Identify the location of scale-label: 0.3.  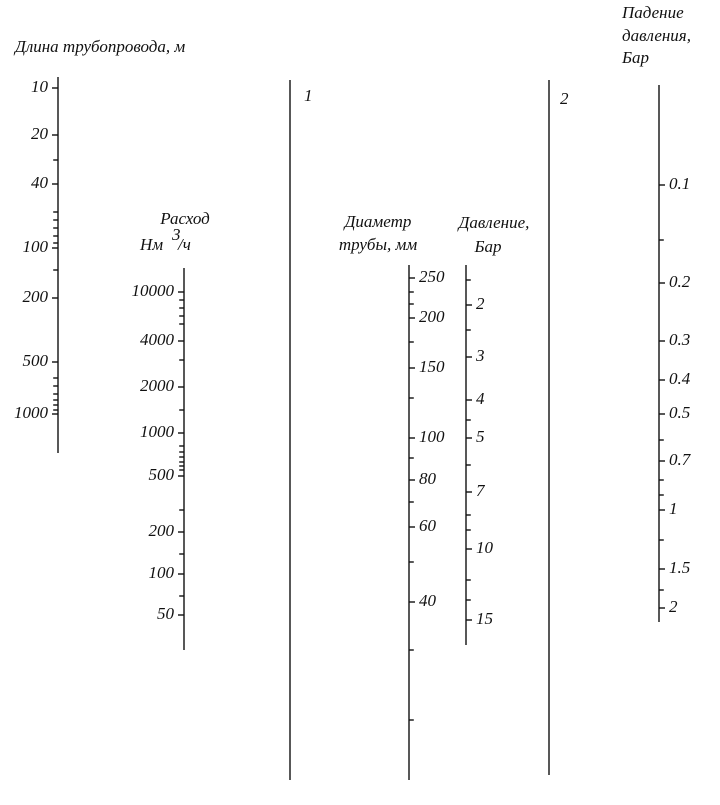
(679, 339).